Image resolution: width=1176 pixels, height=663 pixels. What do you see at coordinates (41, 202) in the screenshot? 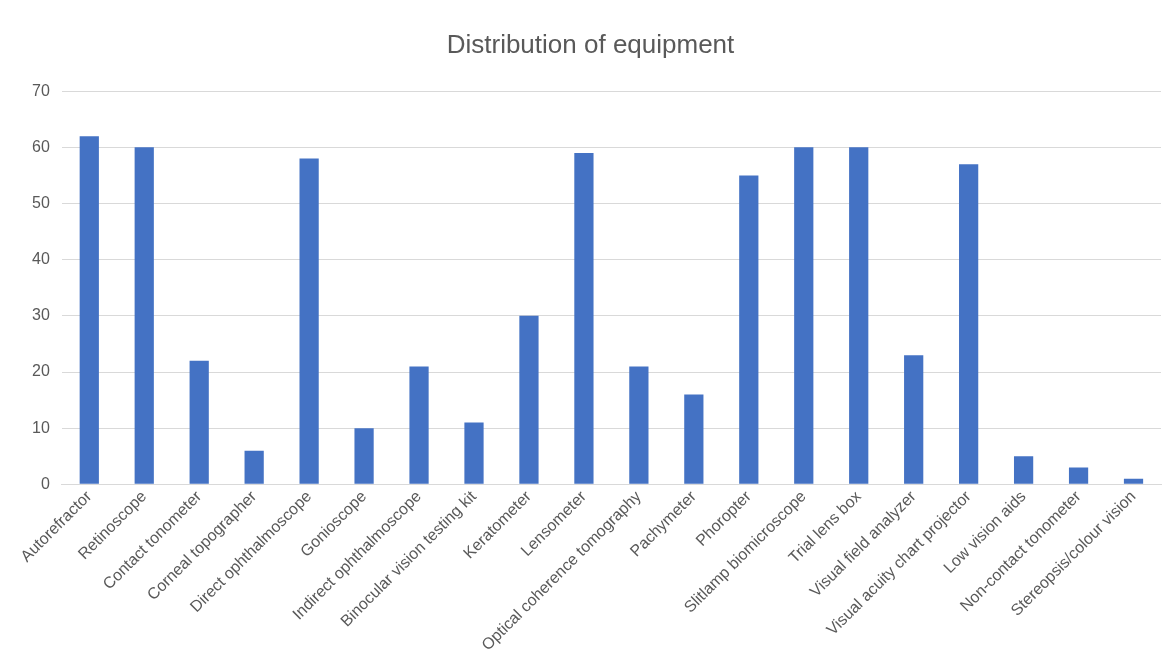
I see `y-tick-label: 50` at bounding box center [41, 202].